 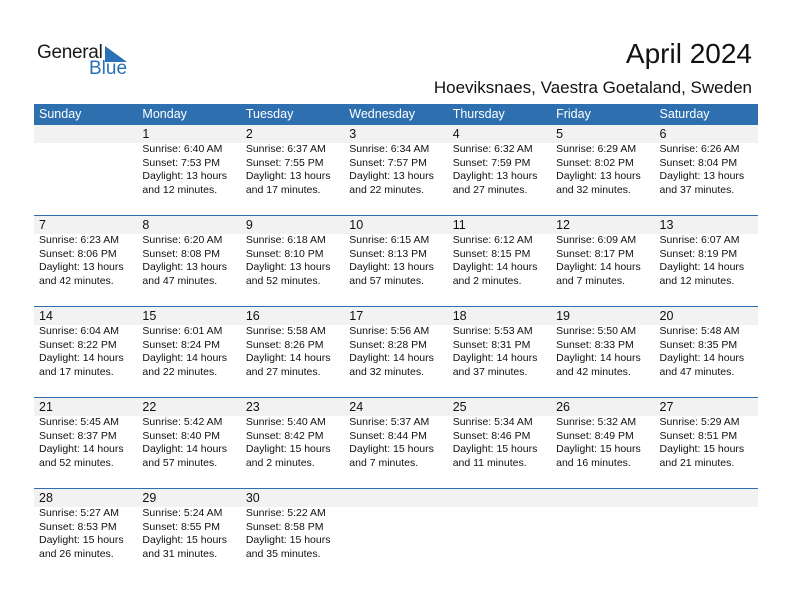 What do you see at coordinates (146, 134) in the screenshot?
I see `day-number: 1` at bounding box center [146, 134].